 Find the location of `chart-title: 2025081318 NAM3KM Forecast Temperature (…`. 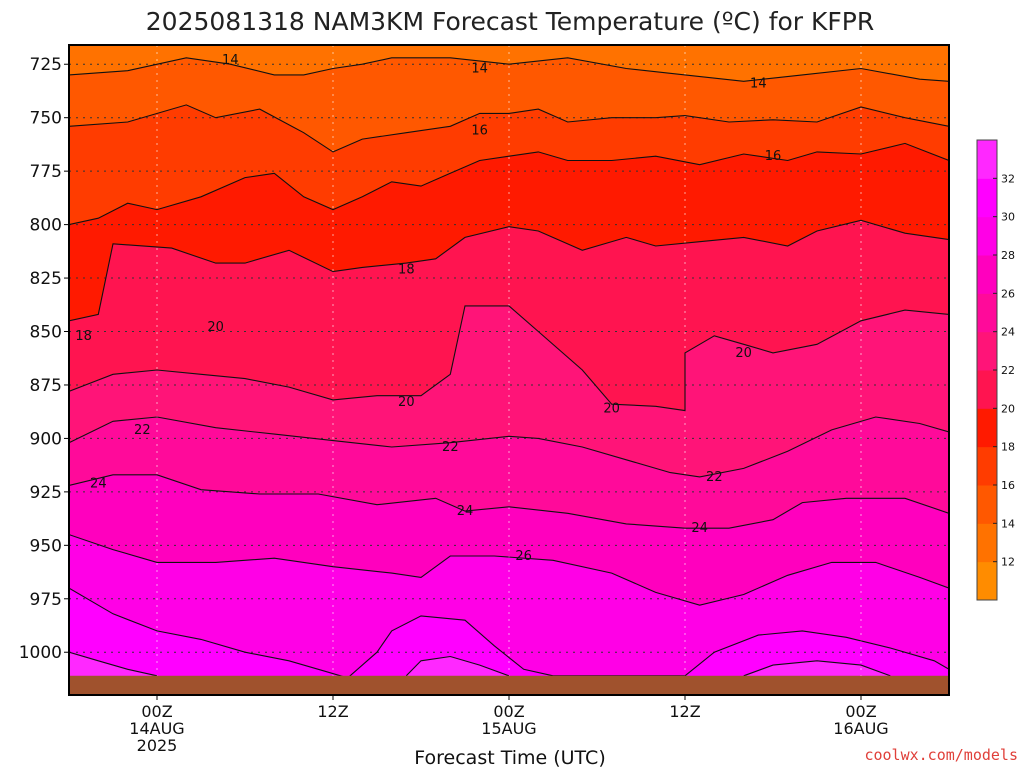

chart-title: 2025081318 NAM3KM Forecast Temperature (… is located at coordinates (510, 21).